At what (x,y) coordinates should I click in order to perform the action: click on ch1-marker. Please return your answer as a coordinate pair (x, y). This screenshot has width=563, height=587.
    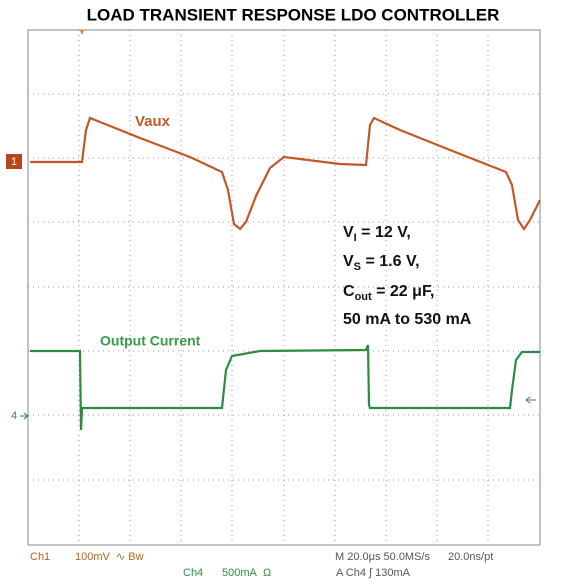
    Looking at the image, I should click on (14, 161).